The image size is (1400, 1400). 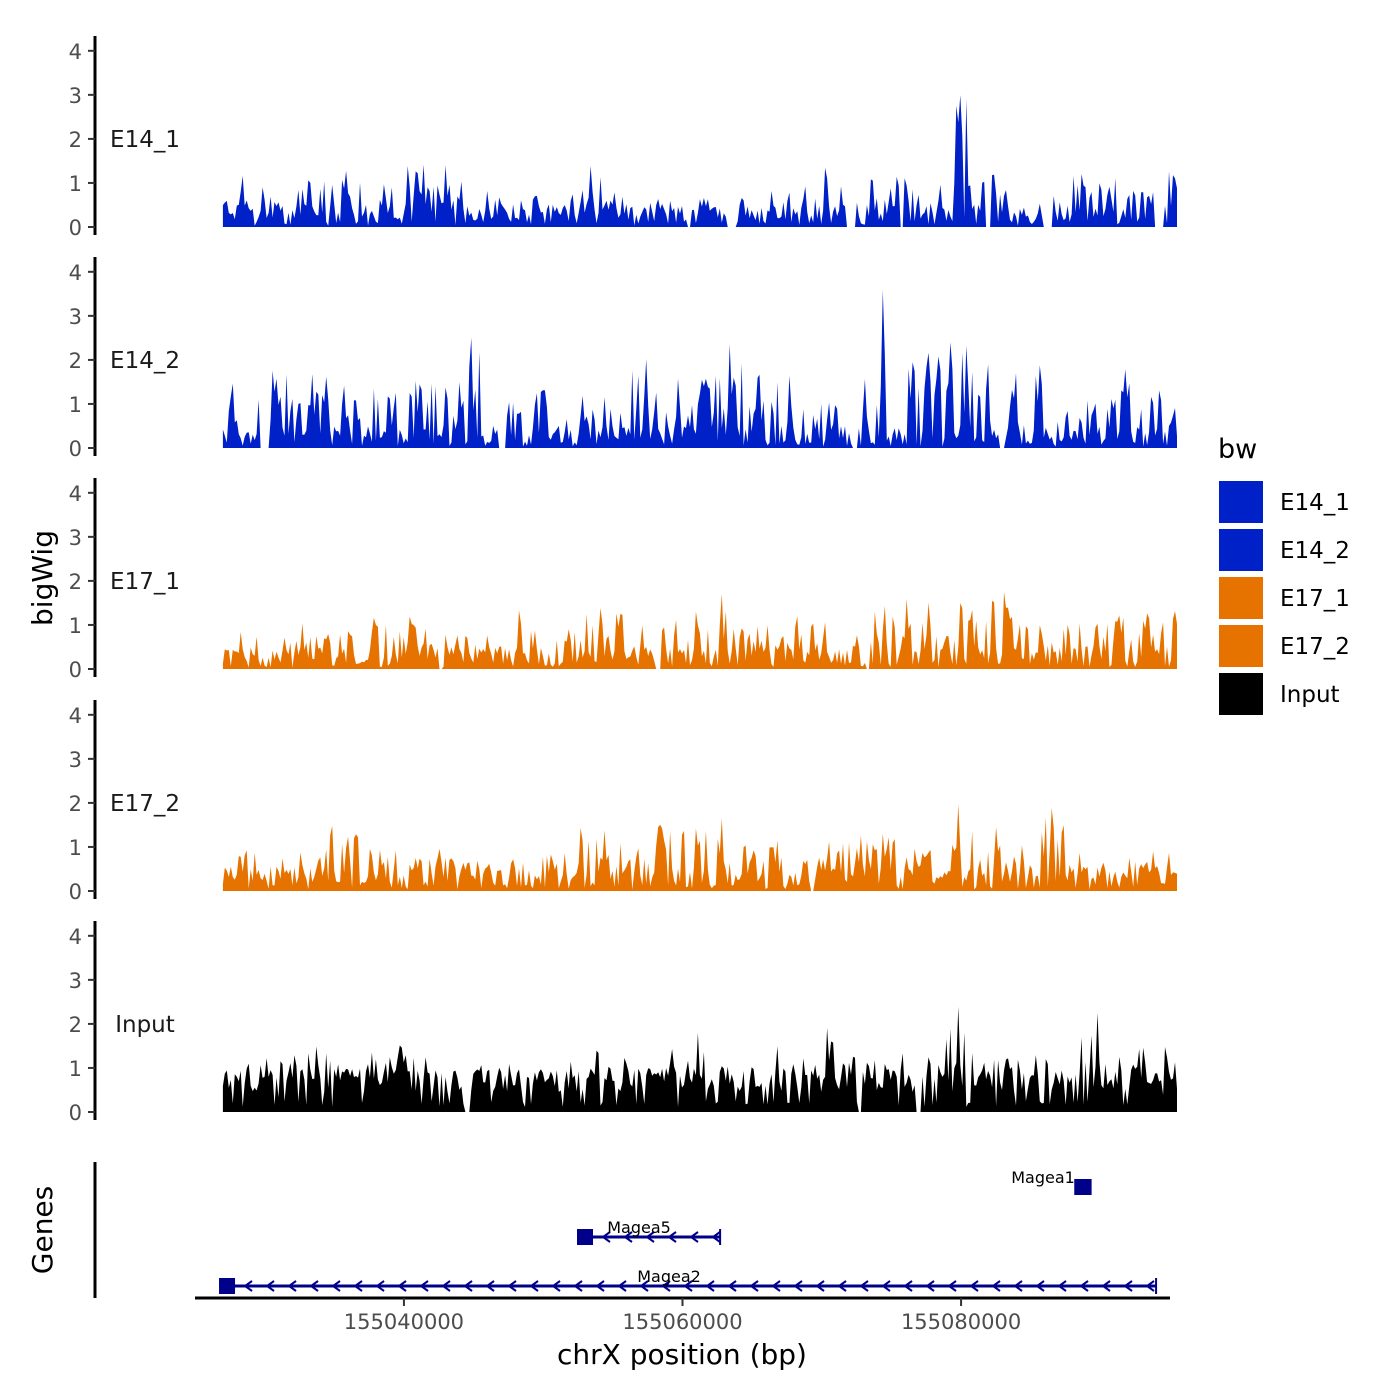 What do you see at coordinates (623, 802) in the screenshot?
I see `track-E17_2: 0 1 2 3 4 E17_2` at bounding box center [623, 802].